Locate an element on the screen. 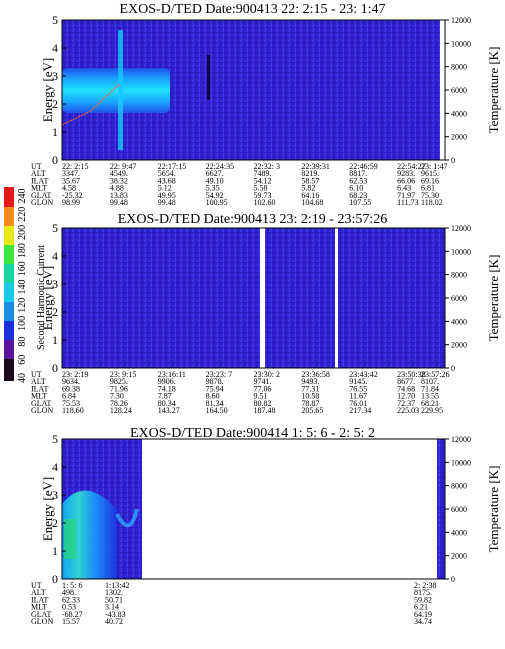  table-cell: 69.38 is located at coordinates (71, 388).